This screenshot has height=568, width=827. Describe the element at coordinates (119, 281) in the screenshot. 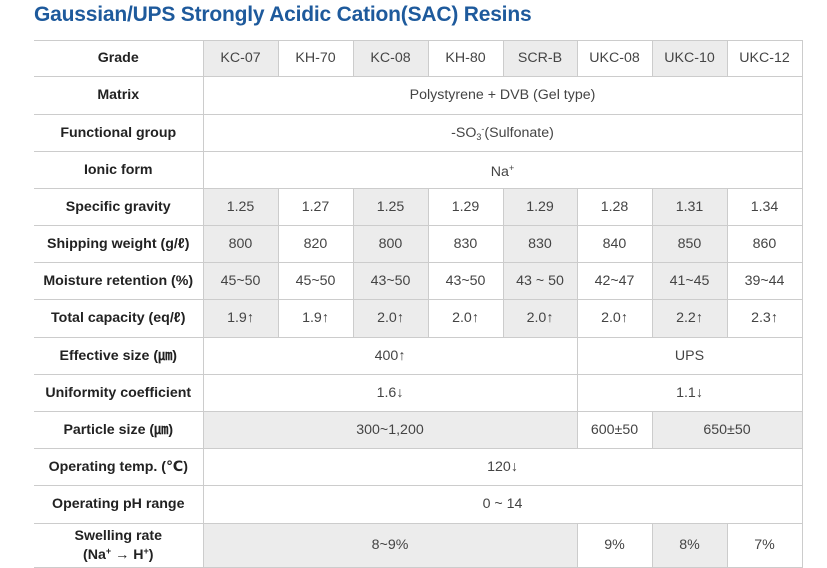

I see `row-label: Moisture retention (%)` at that location.